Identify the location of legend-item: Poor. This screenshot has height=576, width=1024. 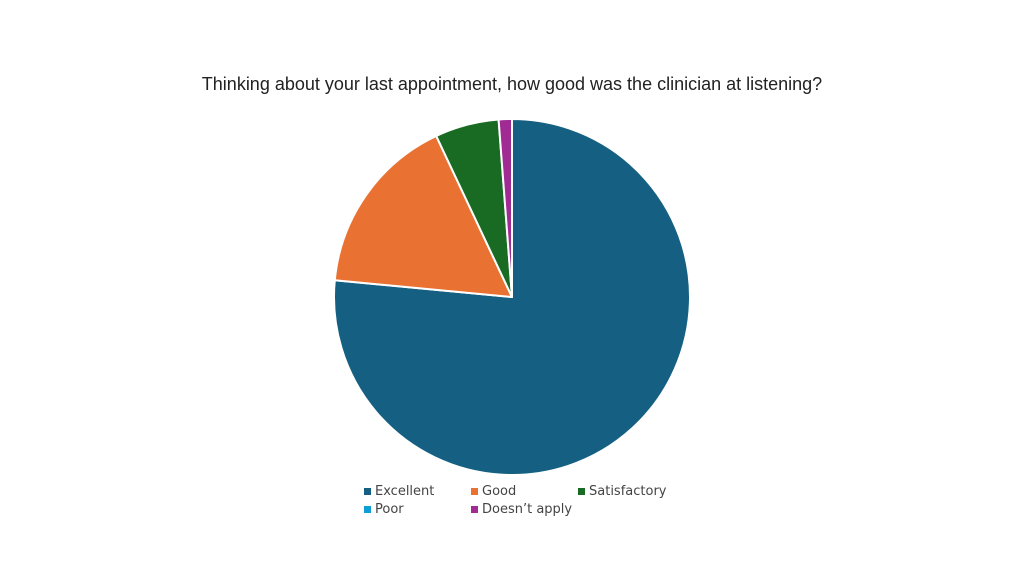
(417, 509).